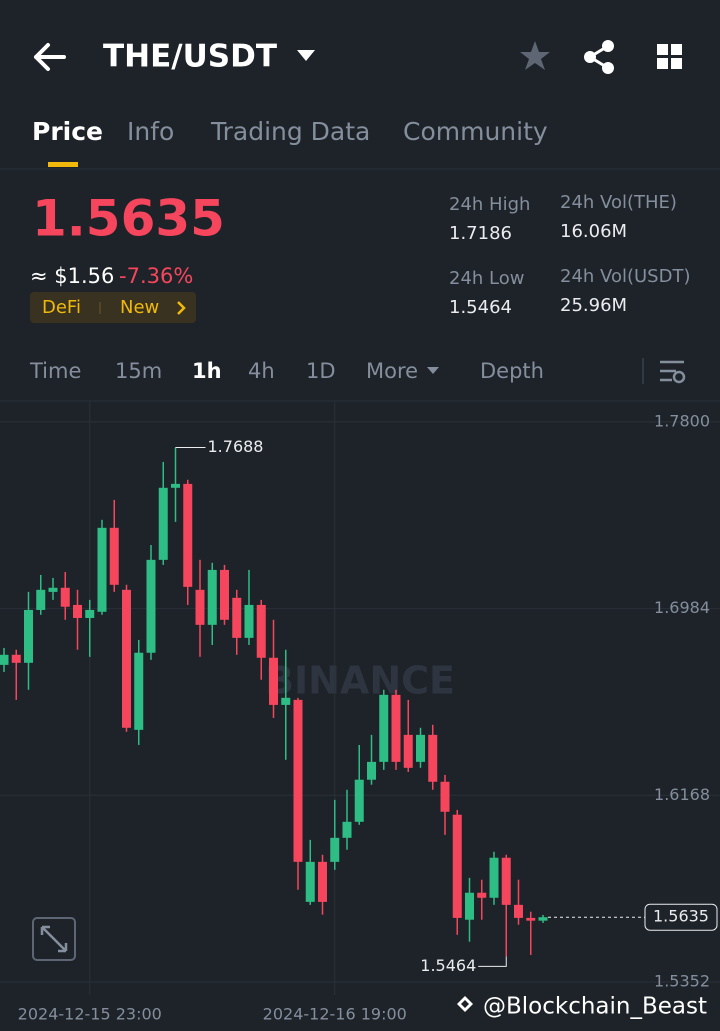  Describe the element at coordinates (139, 307) in the screenshot. I see `tag: New` at that location.